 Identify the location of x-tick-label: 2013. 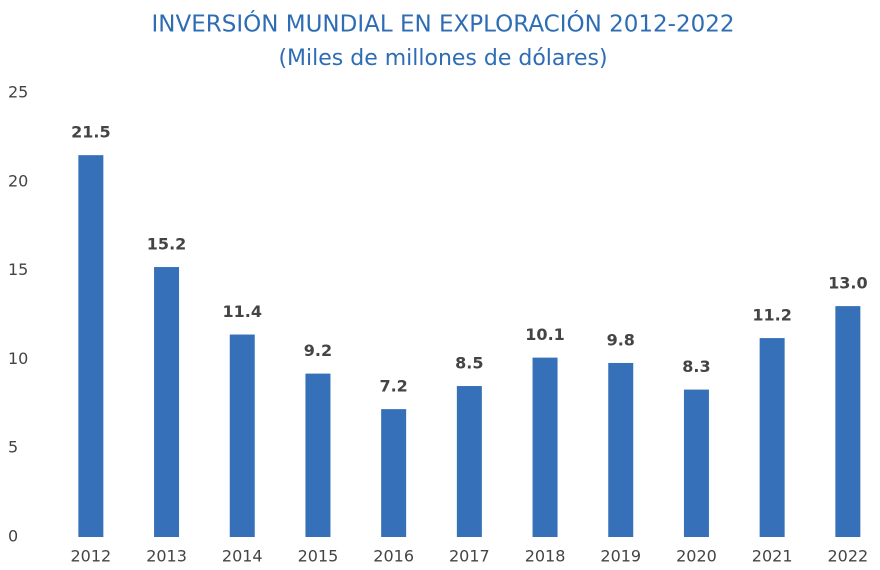
(166, 556).